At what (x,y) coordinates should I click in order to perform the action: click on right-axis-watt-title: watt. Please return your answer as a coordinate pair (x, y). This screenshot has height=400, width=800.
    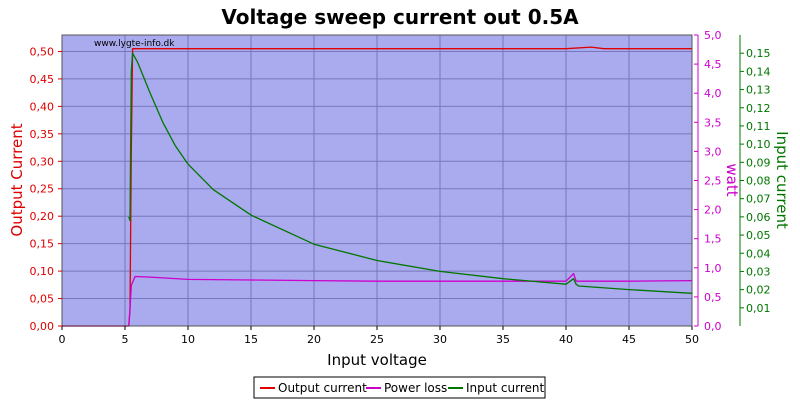
    Looking at the image, I should click on (732, 179).